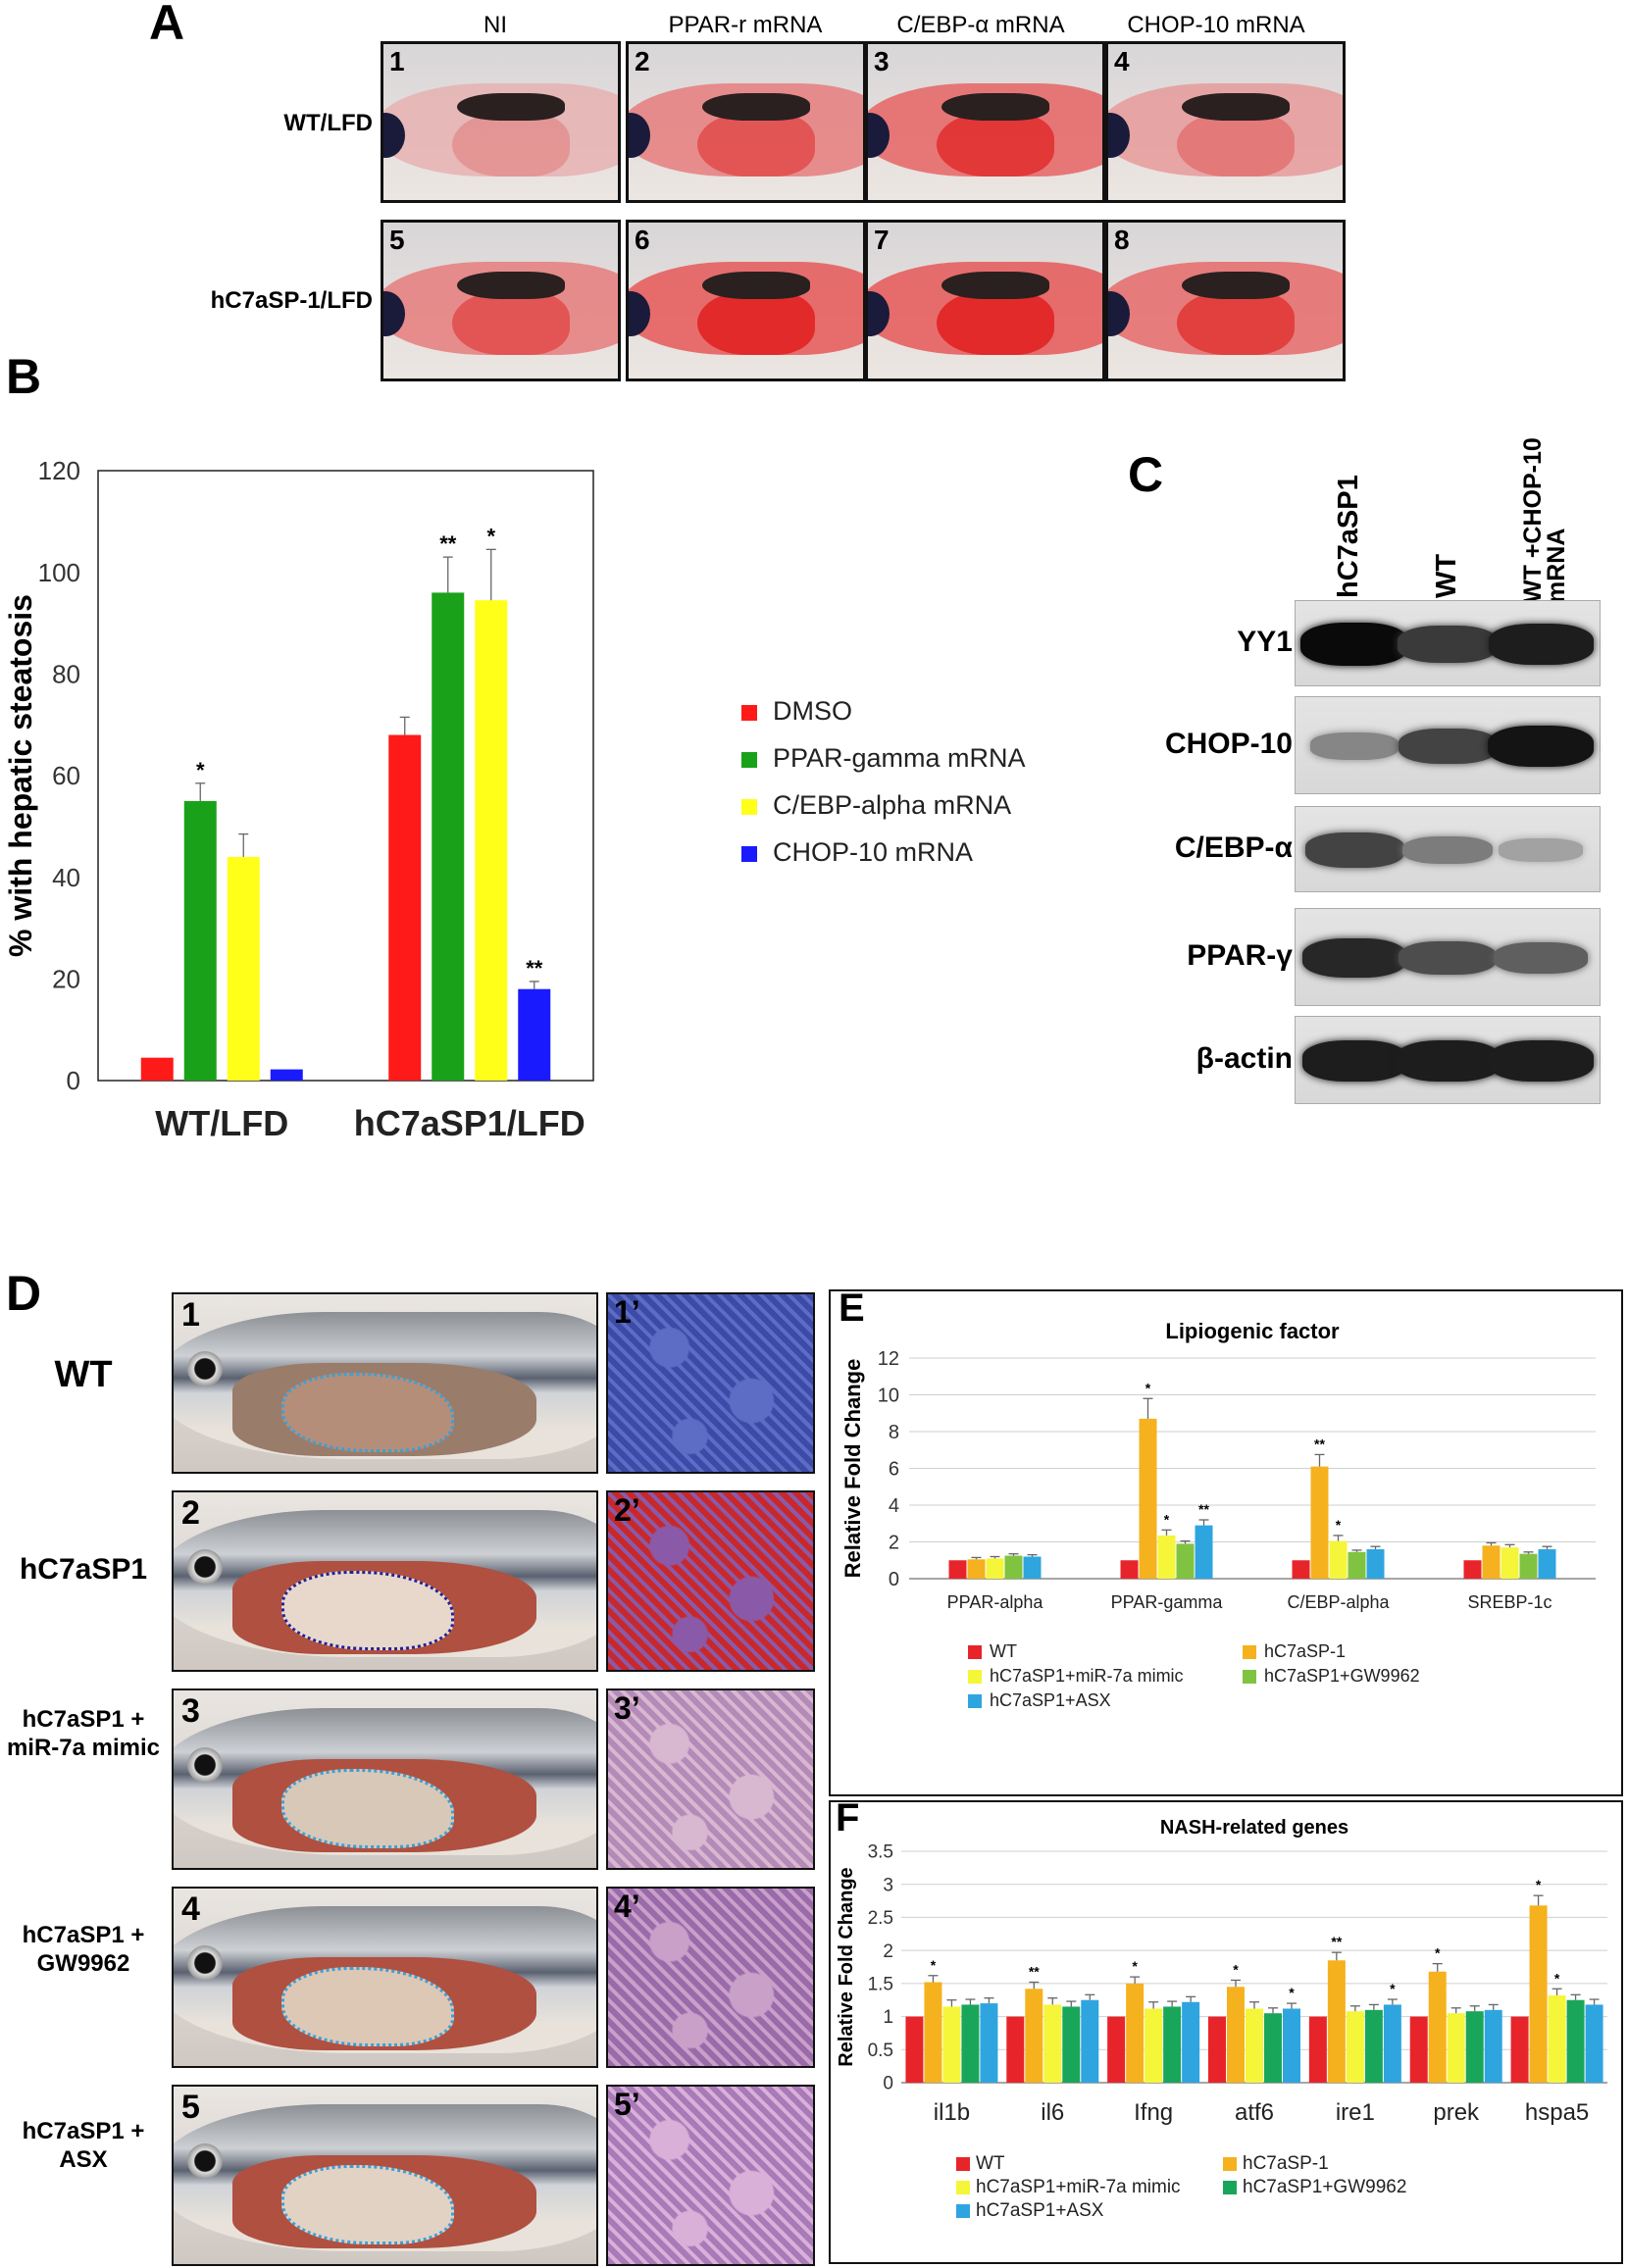 The height and width of the screenshot is (2268, 1628). Describe the element at coordinates (1228, 744) in the screenshot. I see `blot-row-label: CHOP-10` at that location.